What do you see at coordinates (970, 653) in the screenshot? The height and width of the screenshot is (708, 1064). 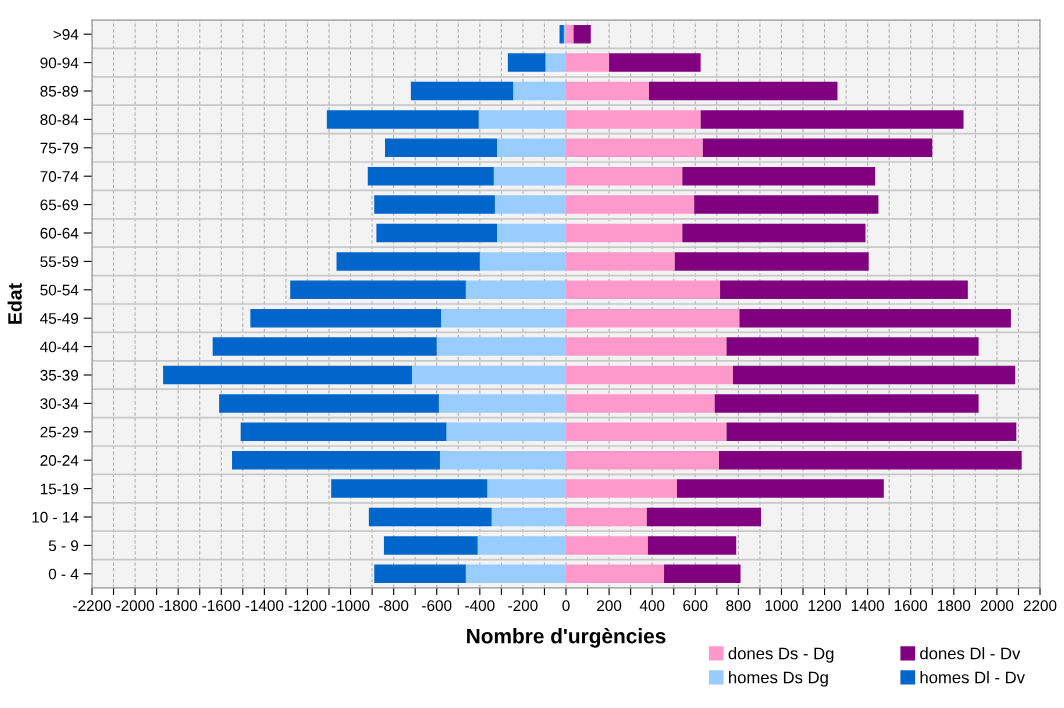 I see `legend-label: dones Dl - Dv` at bounding box center [970, 653].